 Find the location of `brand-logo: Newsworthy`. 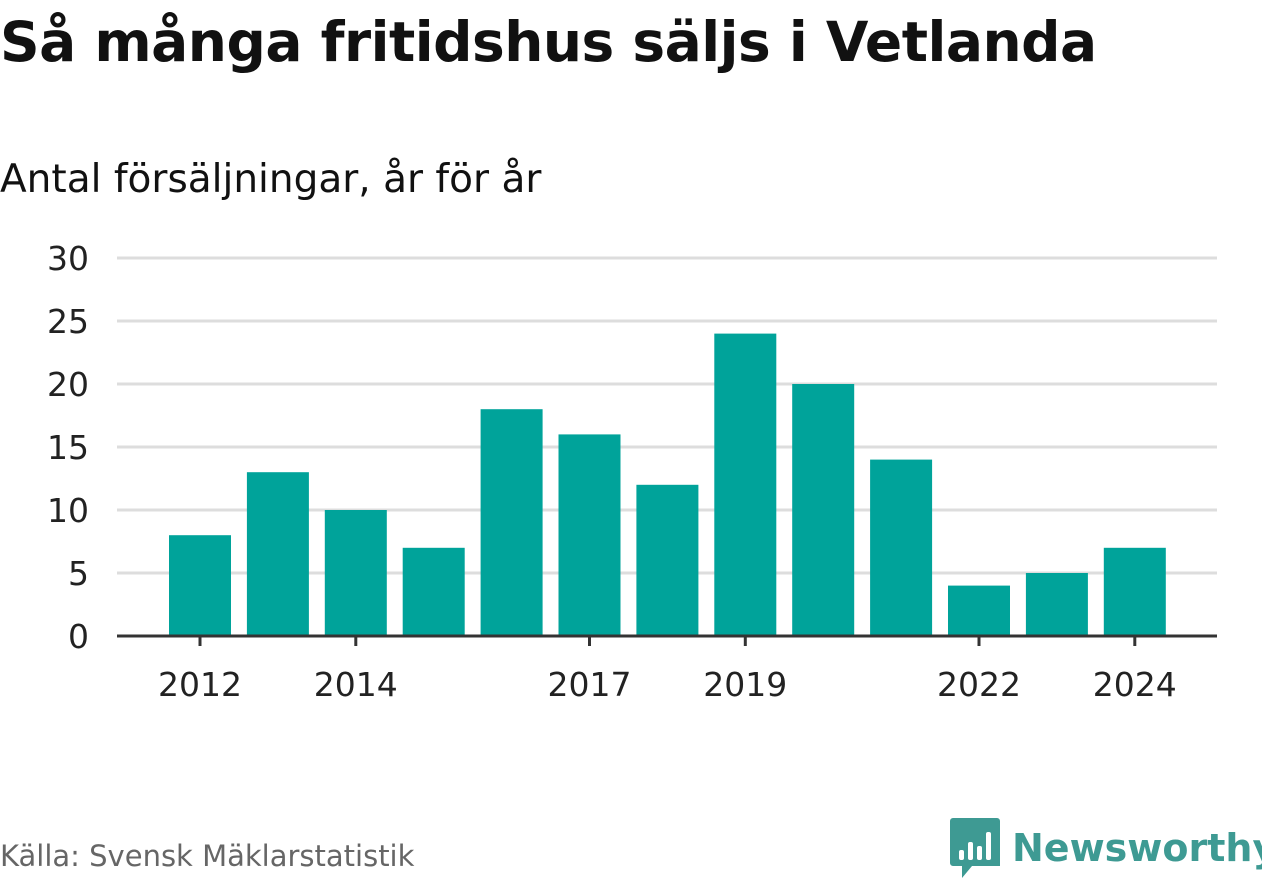

brand-logo: Newsworthy is located at coordinates (1106, 848).